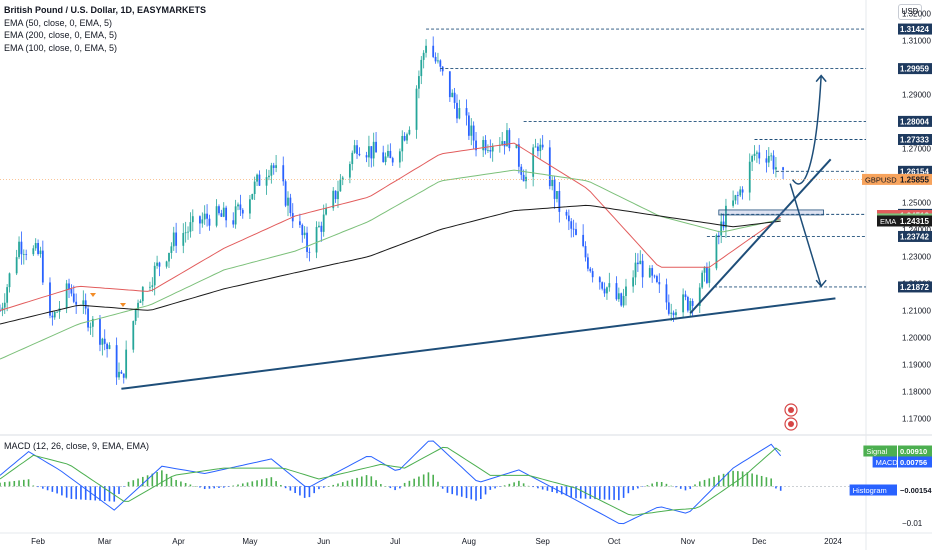 This screenshot has height=550, width=932. Describe the element at coordinates (914, 236) in the screenshot. I see `price-label-level: 1.23742` at that location.